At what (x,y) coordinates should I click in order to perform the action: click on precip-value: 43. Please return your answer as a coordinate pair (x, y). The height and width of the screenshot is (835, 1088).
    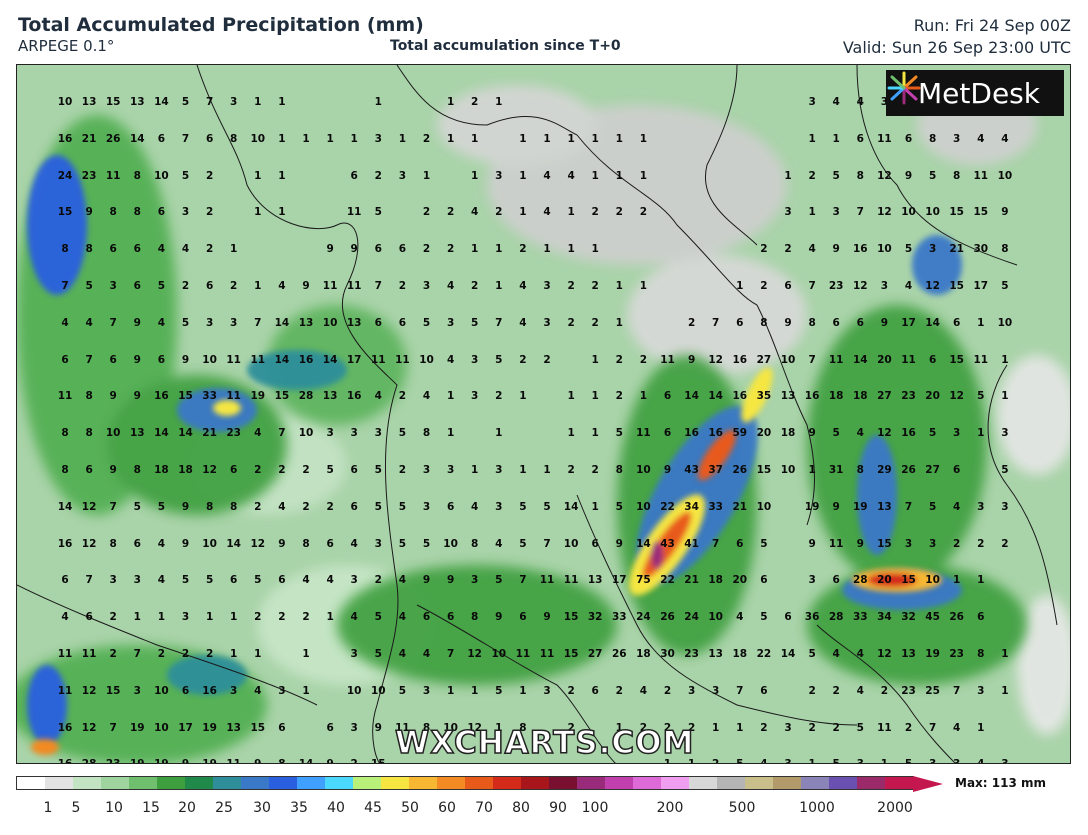
    Looking at the image, I should click on (667, 543).